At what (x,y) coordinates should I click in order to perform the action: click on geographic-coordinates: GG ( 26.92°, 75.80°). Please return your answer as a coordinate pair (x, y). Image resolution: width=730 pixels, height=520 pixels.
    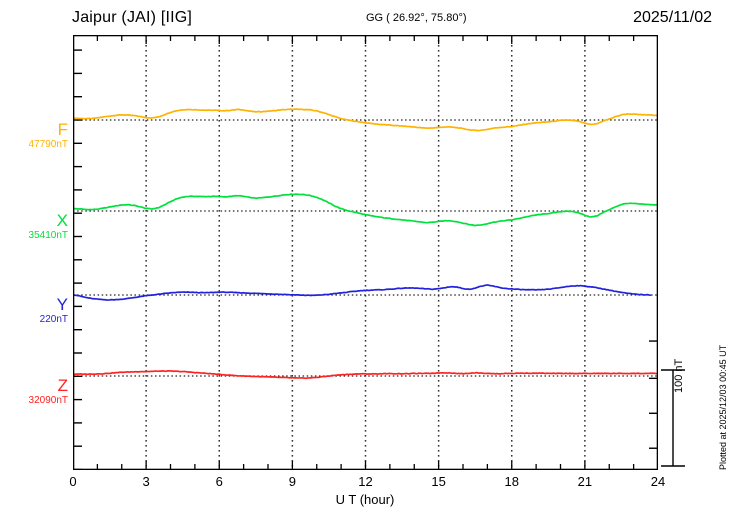
    Looking at the image, I should click on (416, 18).